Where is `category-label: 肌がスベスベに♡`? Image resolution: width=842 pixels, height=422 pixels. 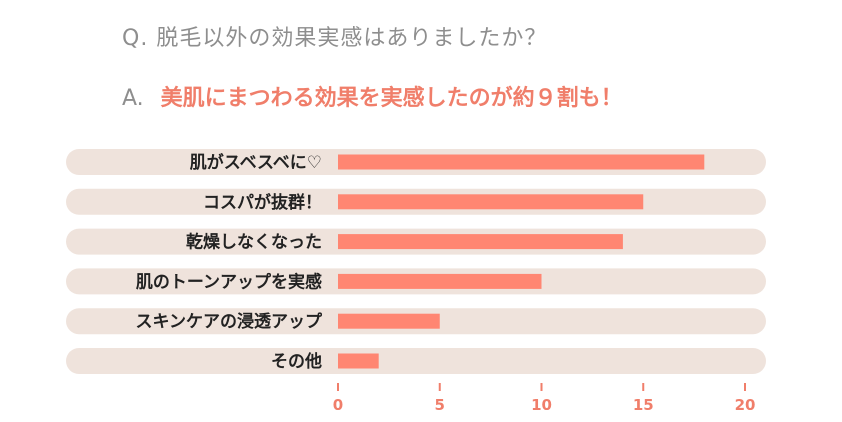 category-label: 肌がスベスベに♡ is located at coordinates (256, 162).